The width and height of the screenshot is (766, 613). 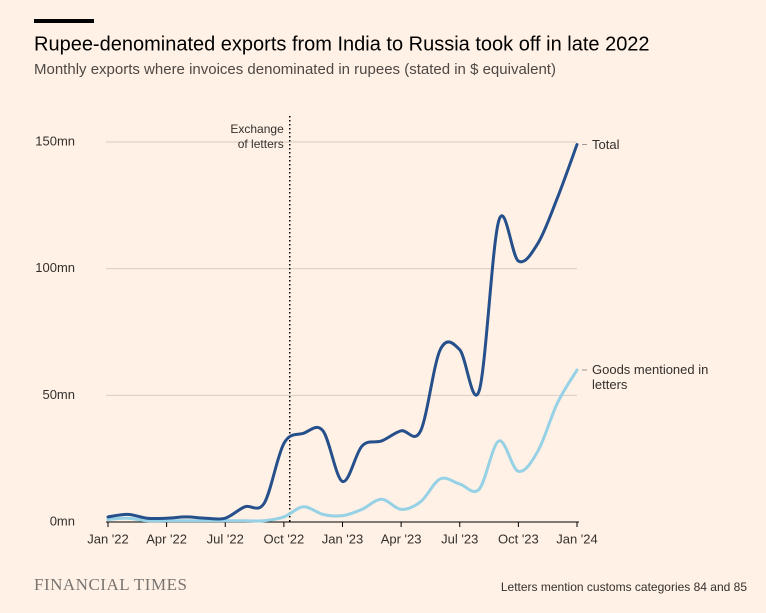 I want to click on y-tick-label: 100mn, so click(x=55, y=267).